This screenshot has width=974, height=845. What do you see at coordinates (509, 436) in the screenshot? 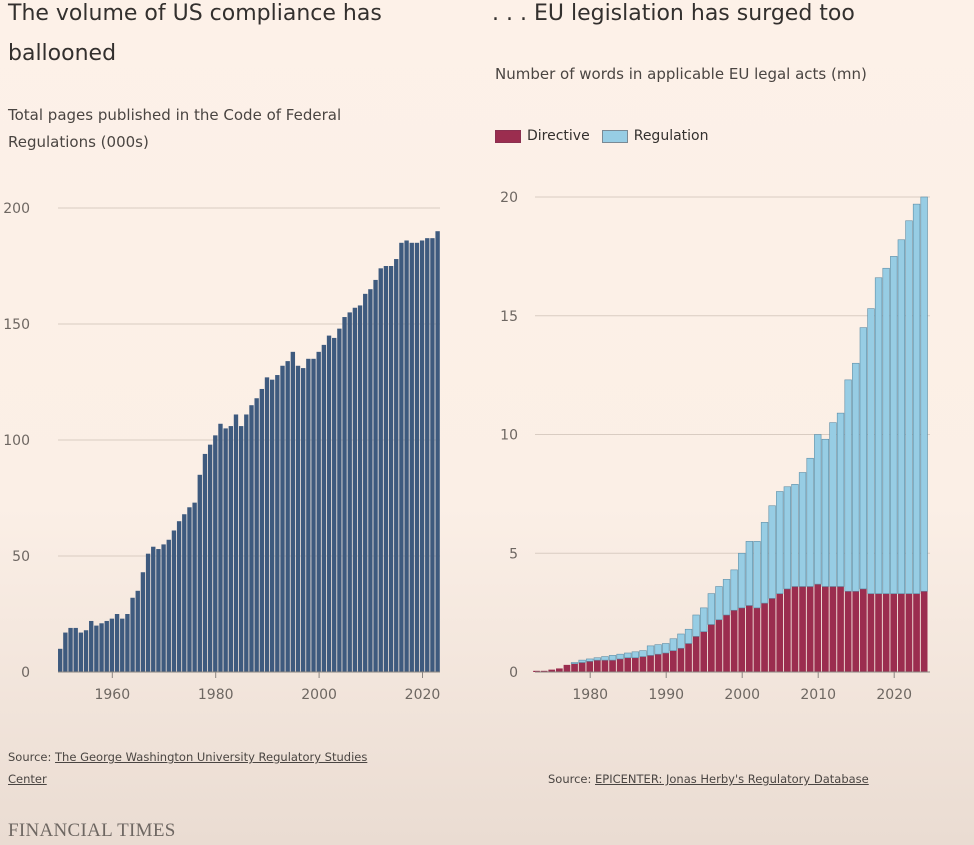
I see `y-tick-label: 10` at bounding box center [509, 436].